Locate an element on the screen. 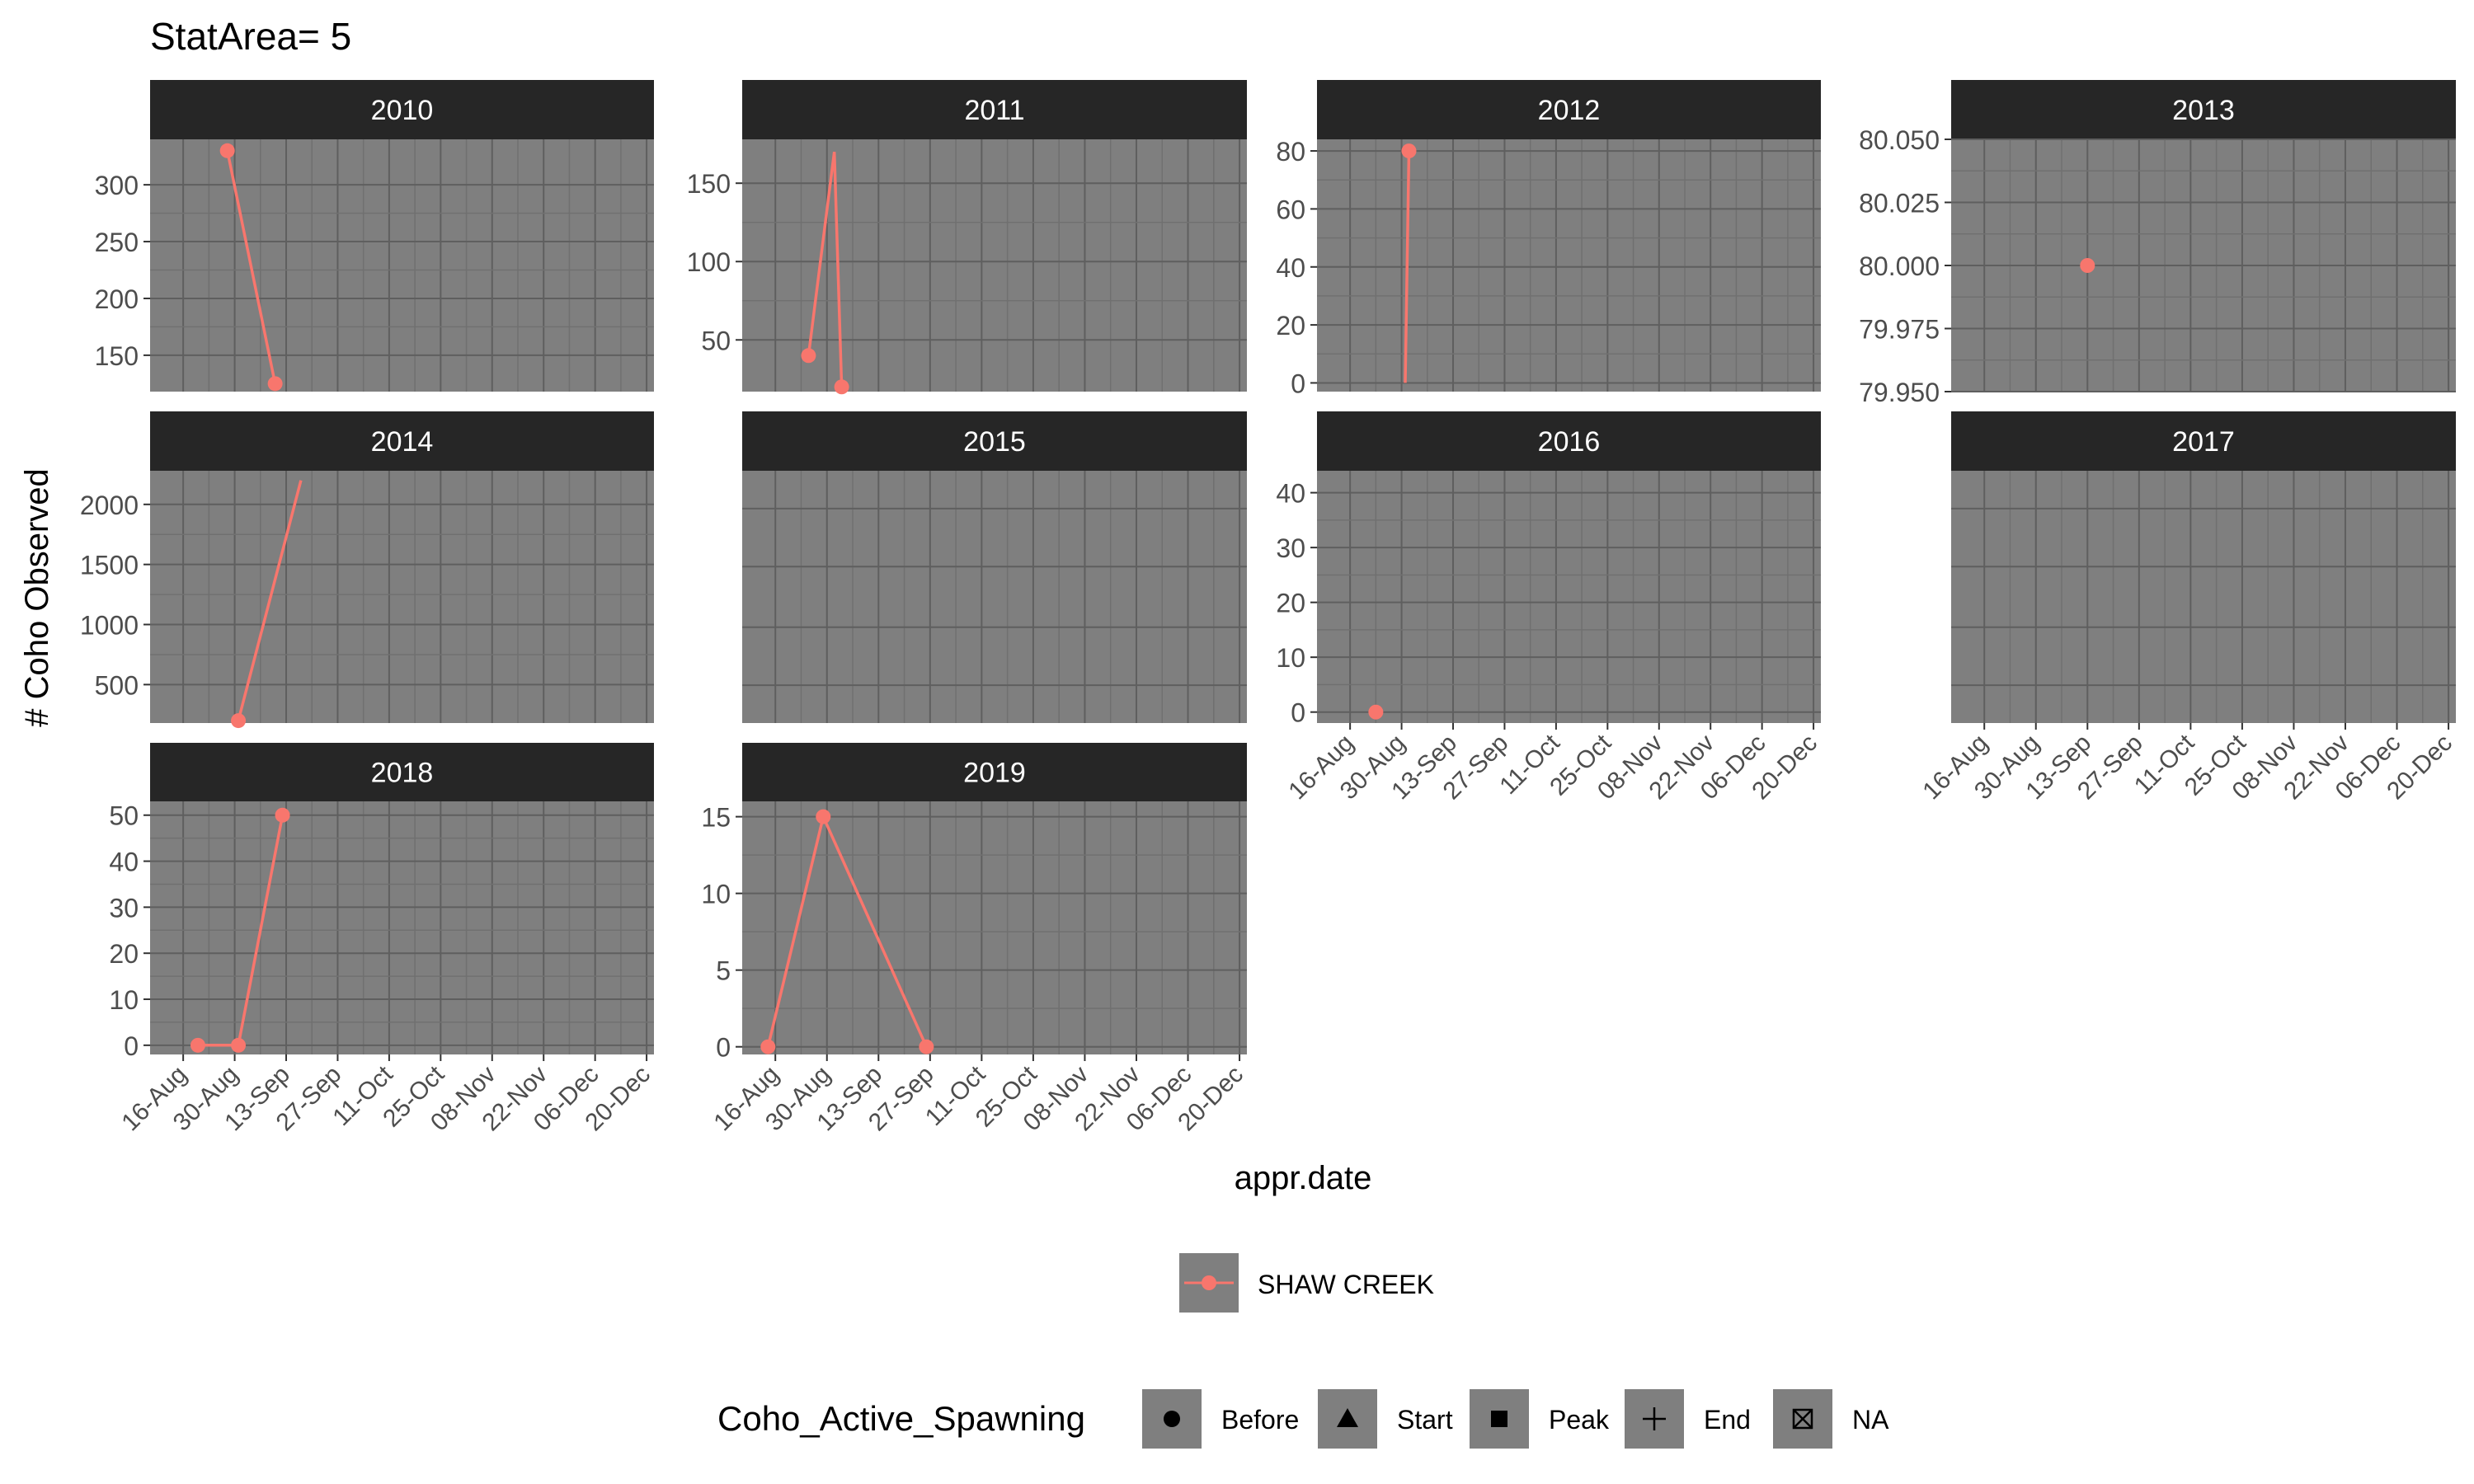 The height and width of the screenshot is (1484, 2474). legend-shape-label: NA is located at coordinates (1870, 1420).